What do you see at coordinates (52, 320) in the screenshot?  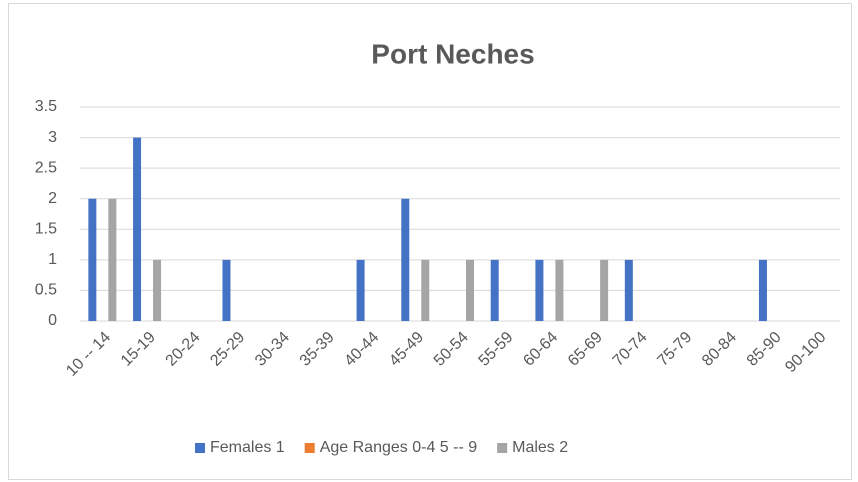 I see `y-tick-label: 0` at bounding box center [52, 320].